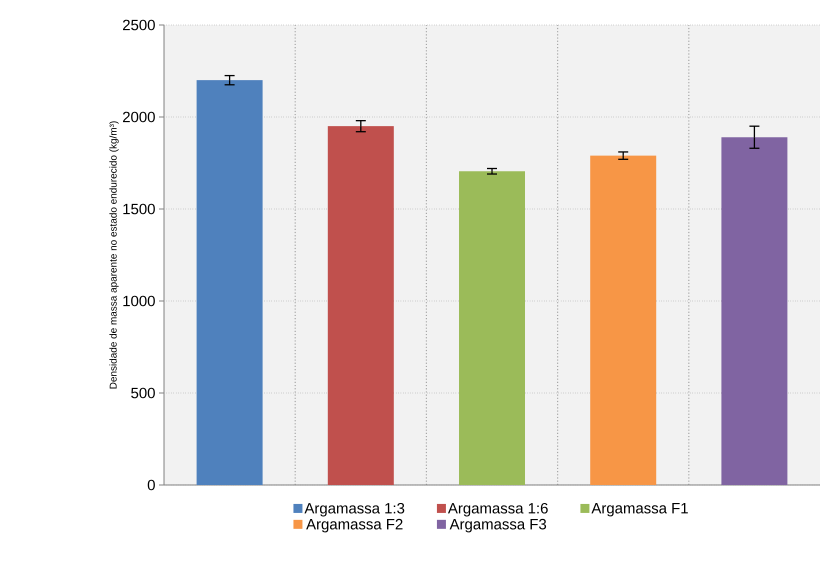 The width and height of the screenshot is (823, 564). Describe the element at coordinates (498, 525) in the screenshot. I see `legend-label: Argamassa F3` at that location.